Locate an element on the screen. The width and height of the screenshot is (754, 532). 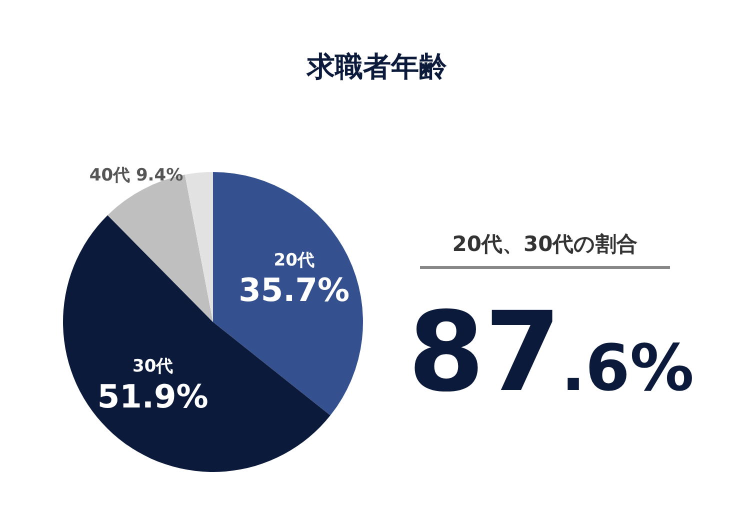
chart-title: 求職者年齢 is located at coordinates (376, 67).